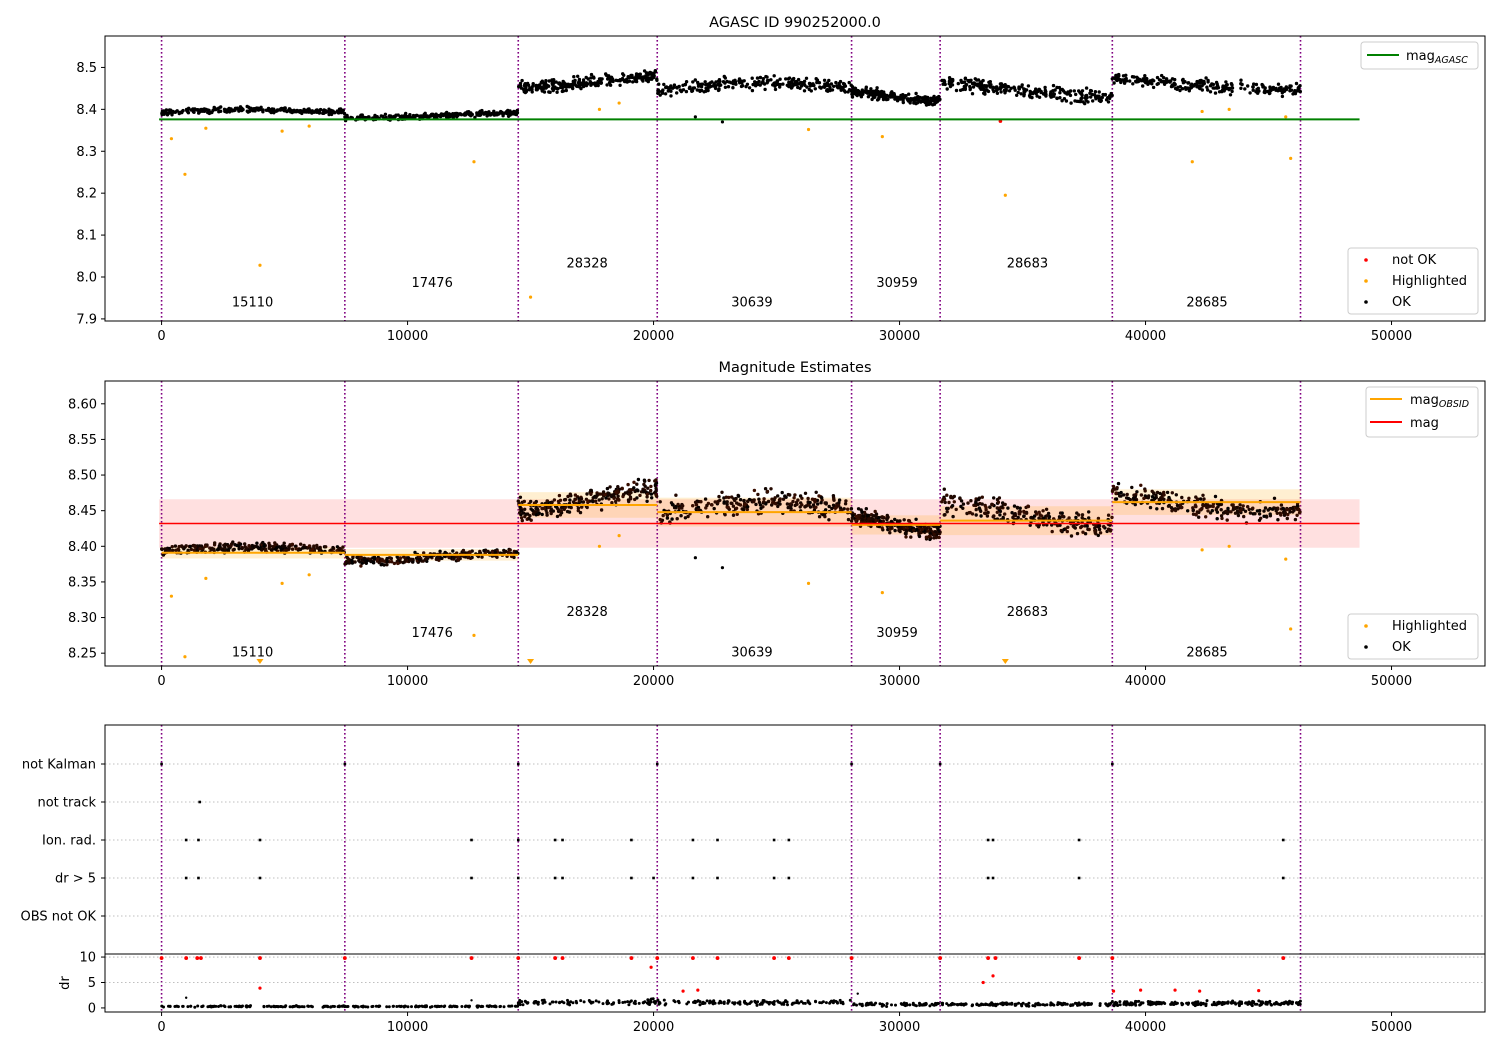  What do you see at coordinates (518, 840) in the screenshot?
I see `flag-marker` at bounding box center [518, 840].